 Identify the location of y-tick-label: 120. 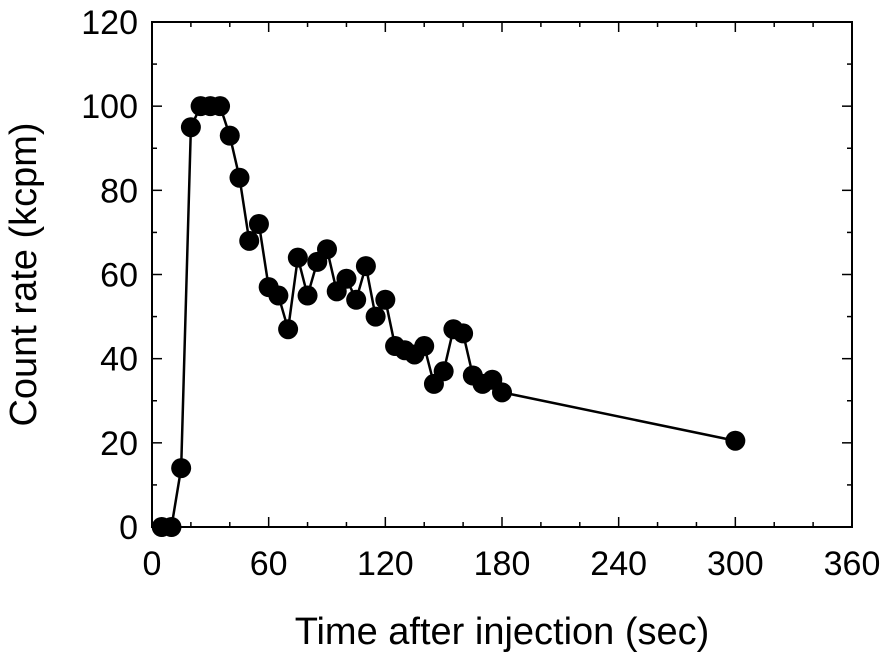
(109, 23).